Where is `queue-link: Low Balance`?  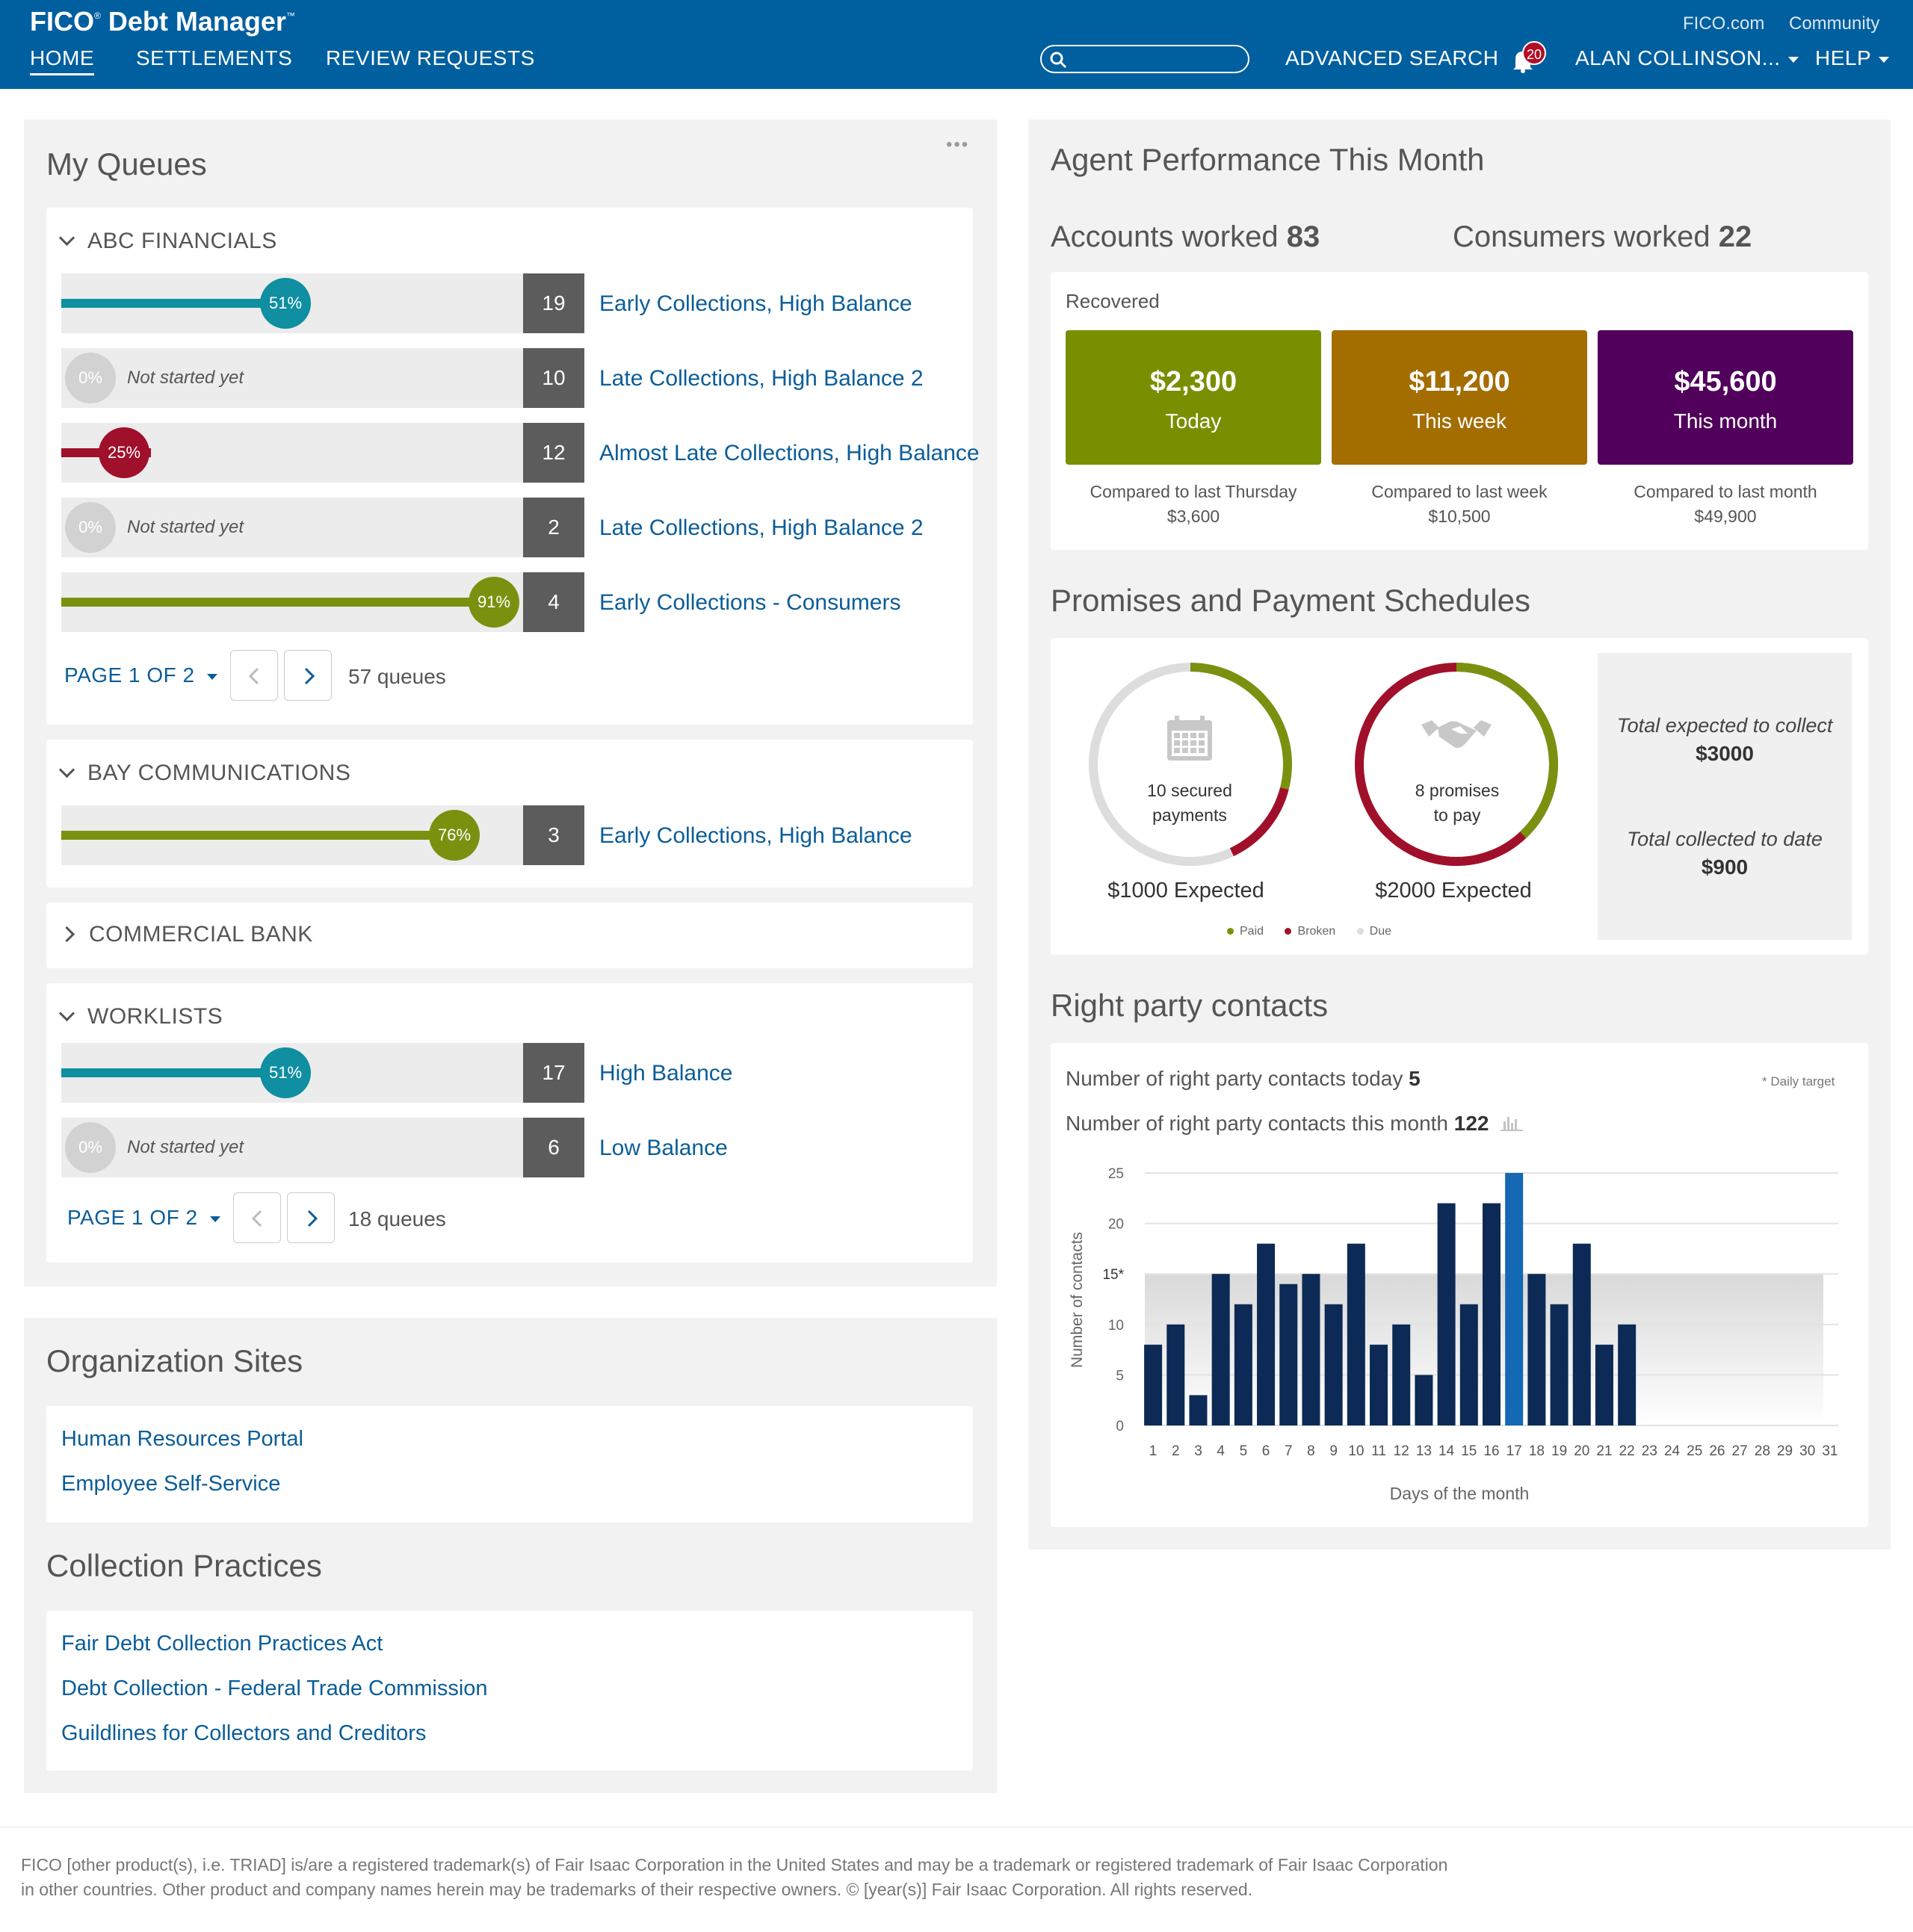 queue-link: Low Balance is located at coordinates (663, 1148).